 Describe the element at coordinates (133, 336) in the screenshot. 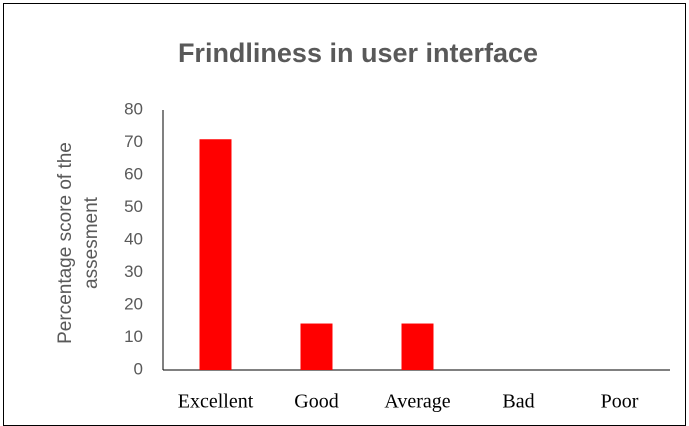

I see `y-tick-label: 10` at that location.